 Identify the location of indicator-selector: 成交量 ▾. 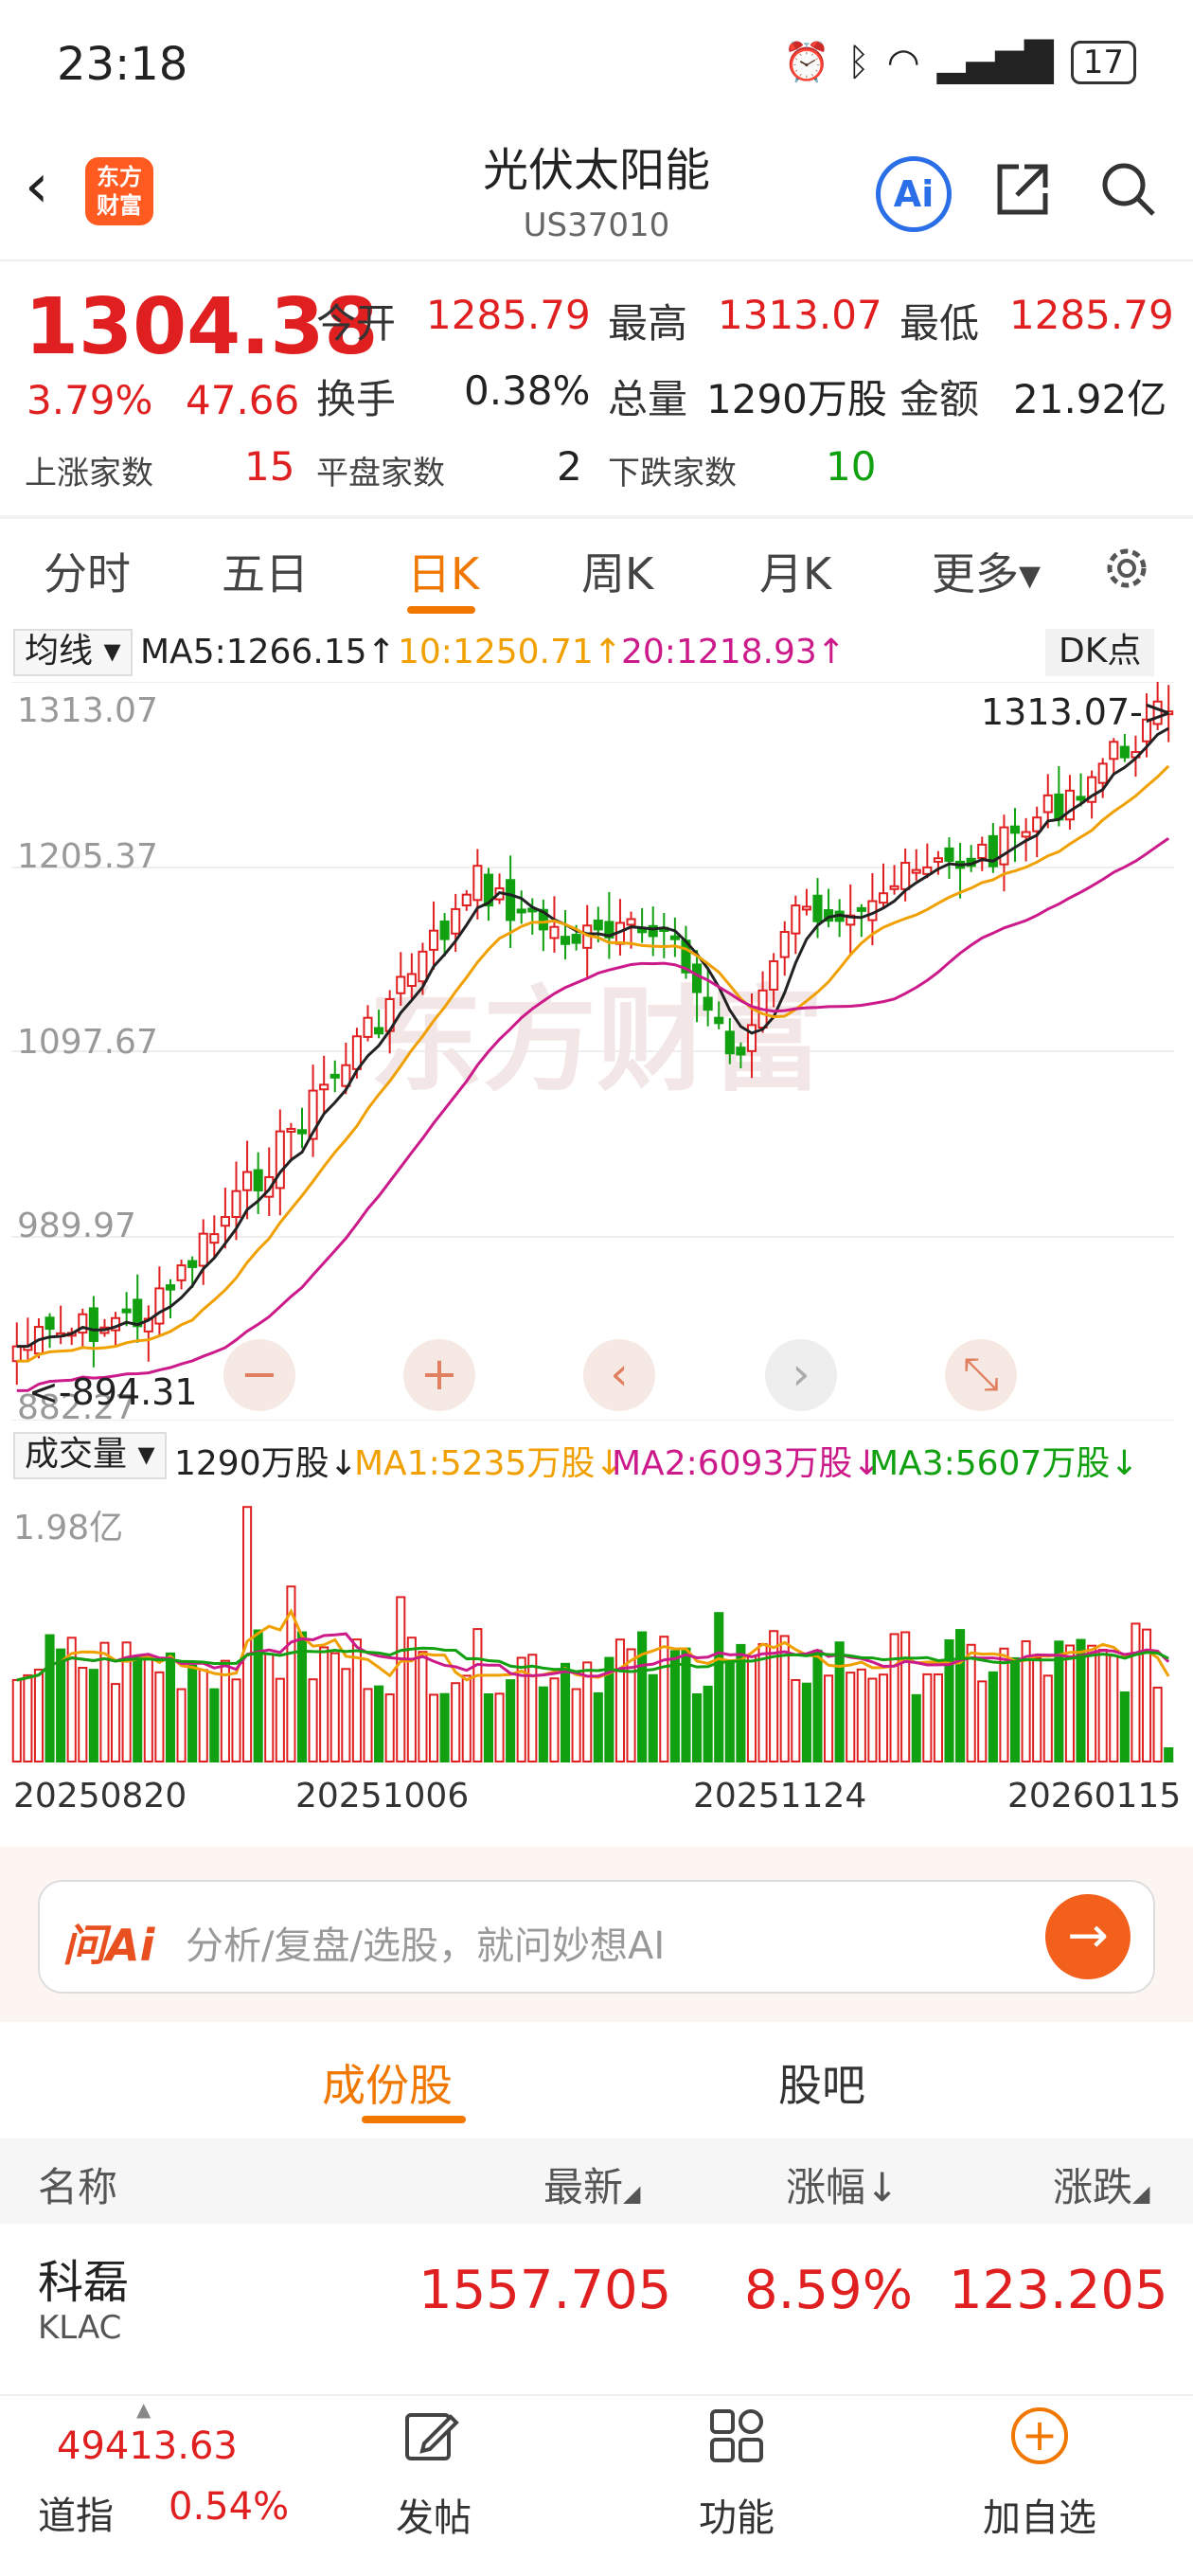
(90, 1455).